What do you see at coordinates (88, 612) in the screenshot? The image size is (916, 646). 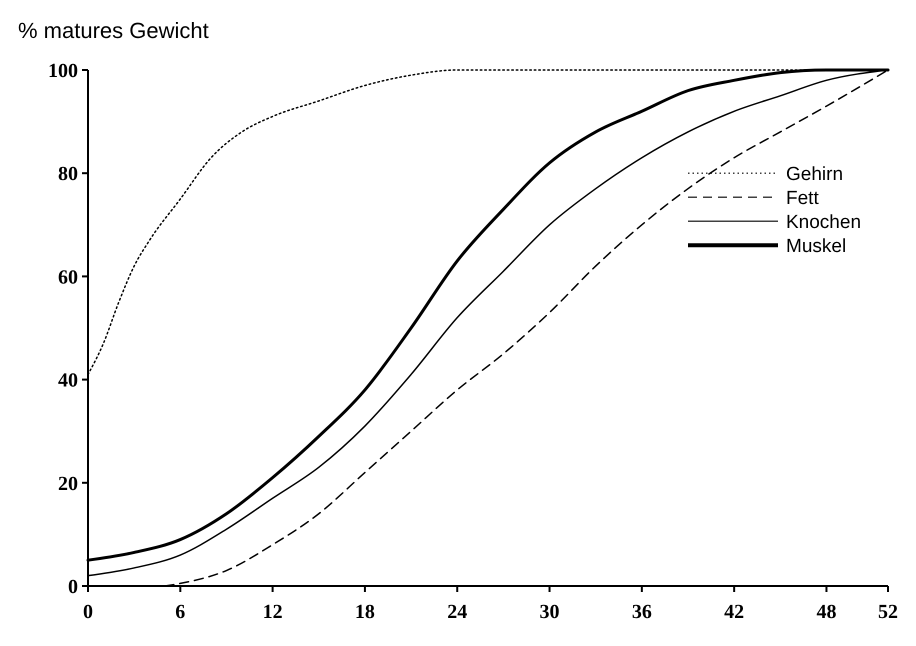 I see `x-tick-label: 0` at bounding box center [88, 612].